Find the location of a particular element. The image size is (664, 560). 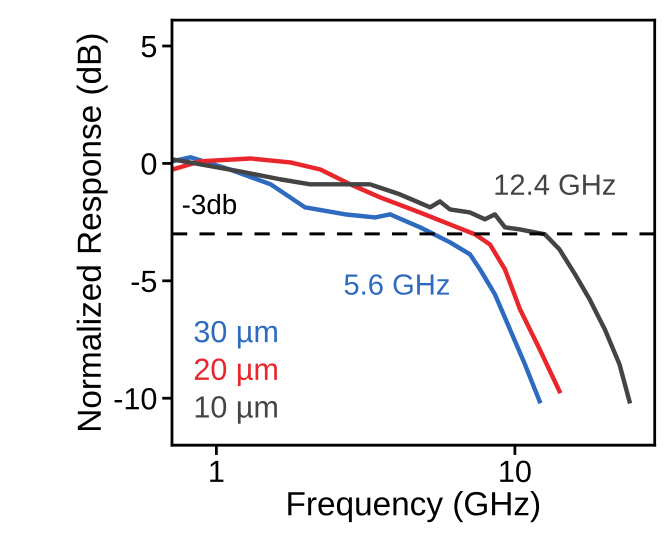

y-tick-label: 5 is located at coordinates (149, 47).